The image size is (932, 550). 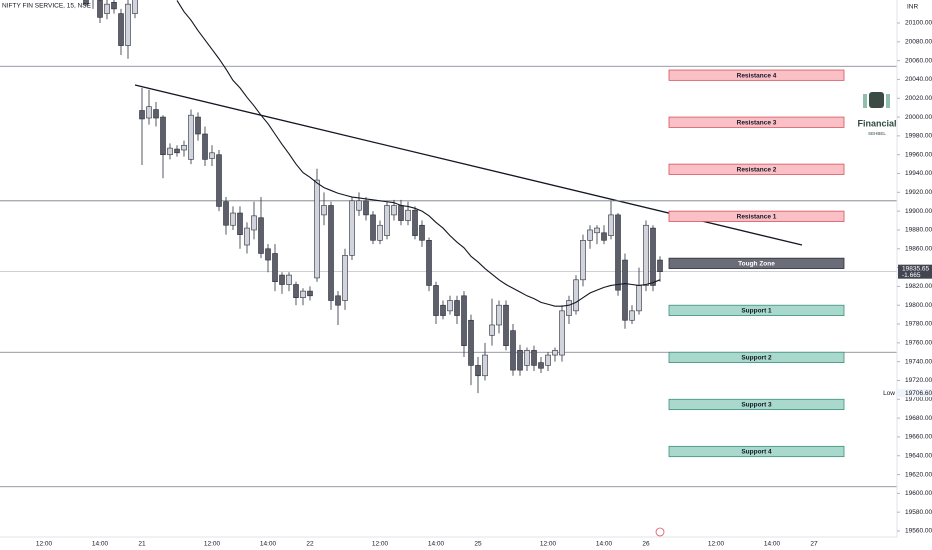 I want to click on x-tick-label: 21, so click(x=142, y=544).